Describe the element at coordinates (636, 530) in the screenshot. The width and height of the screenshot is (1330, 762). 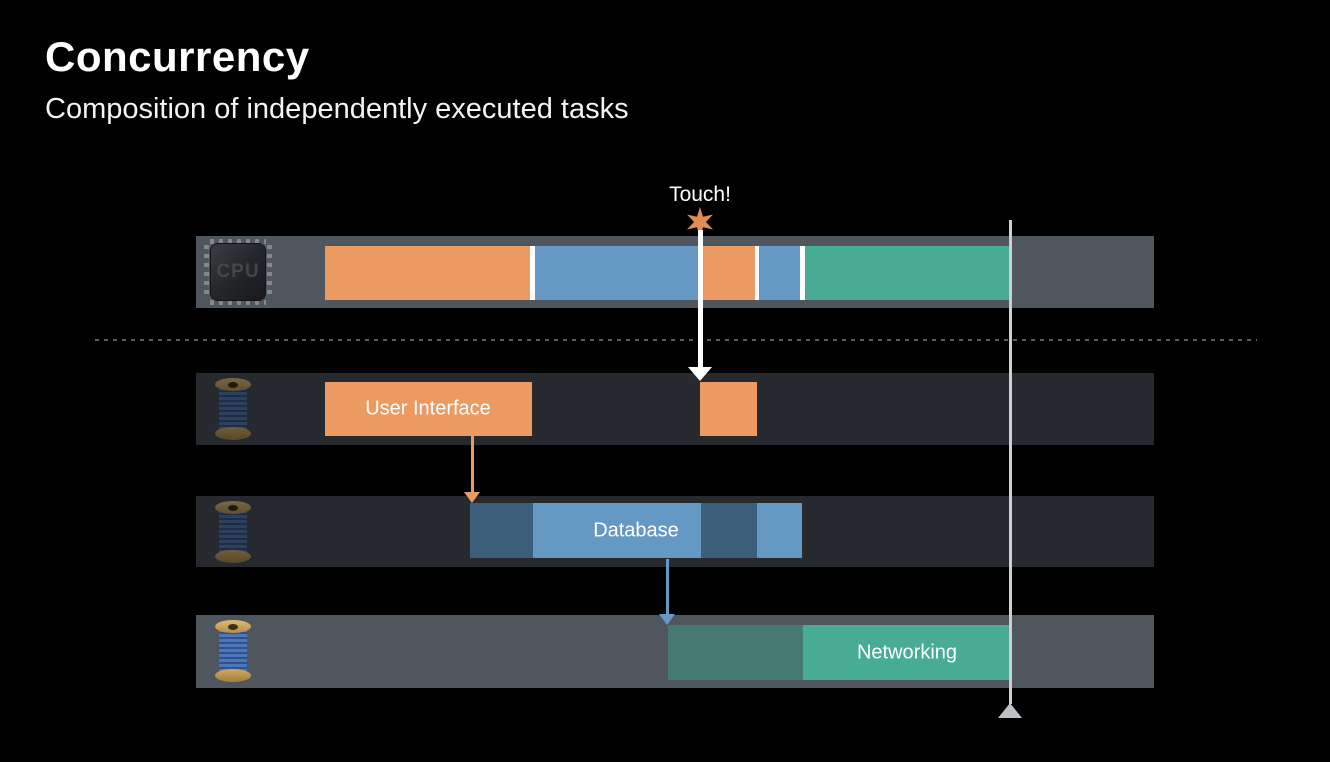
I see `task-label-database: Database` at that location.